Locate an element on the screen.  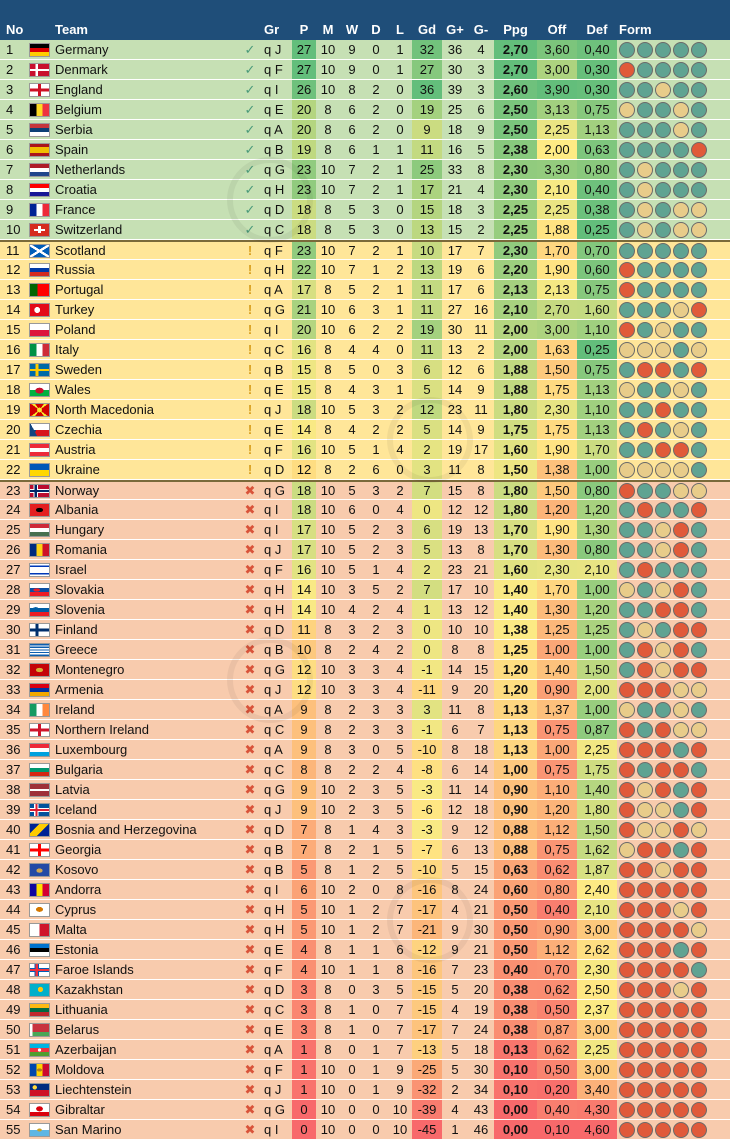
goals-for-cell: 7 is located at coordinates (455, 969).